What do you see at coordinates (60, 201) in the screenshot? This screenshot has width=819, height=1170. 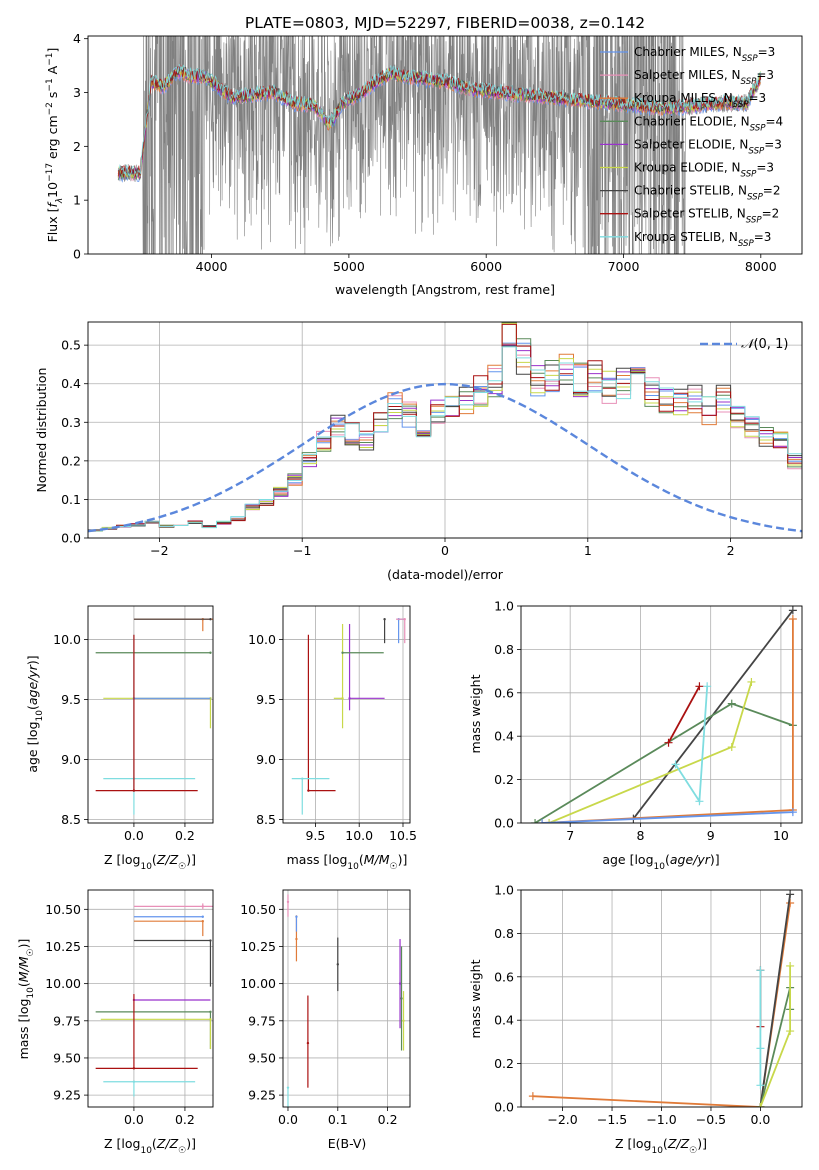 I see `y-axis-label-part: λ` at bounding box center [60, 201].